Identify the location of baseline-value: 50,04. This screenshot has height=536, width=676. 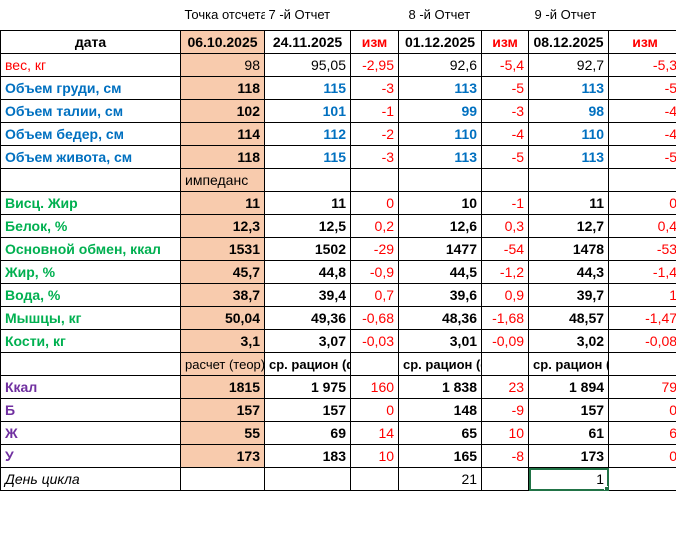
(222, 318).